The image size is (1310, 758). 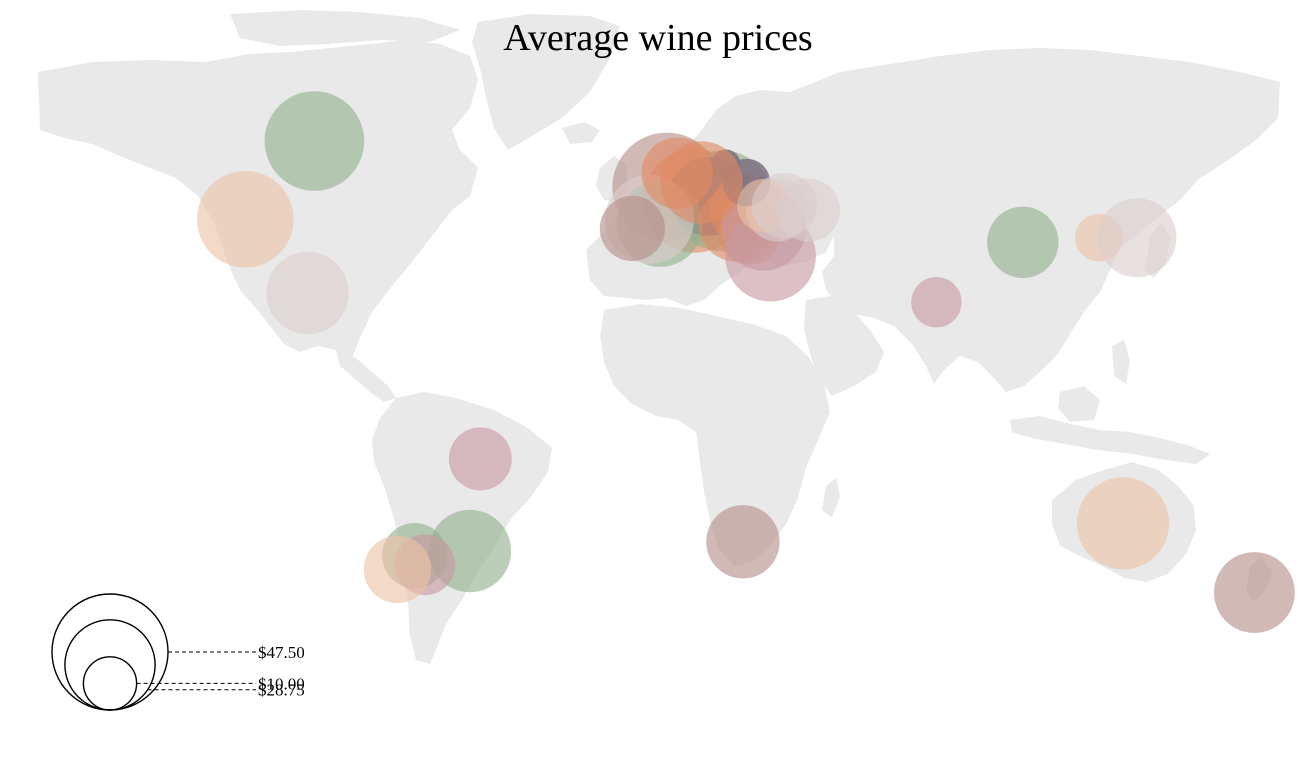 What do you see at coordinates (281, 690) in the screenshot?
I see `legend-label: $28.75` at bounding box center [281, 690].